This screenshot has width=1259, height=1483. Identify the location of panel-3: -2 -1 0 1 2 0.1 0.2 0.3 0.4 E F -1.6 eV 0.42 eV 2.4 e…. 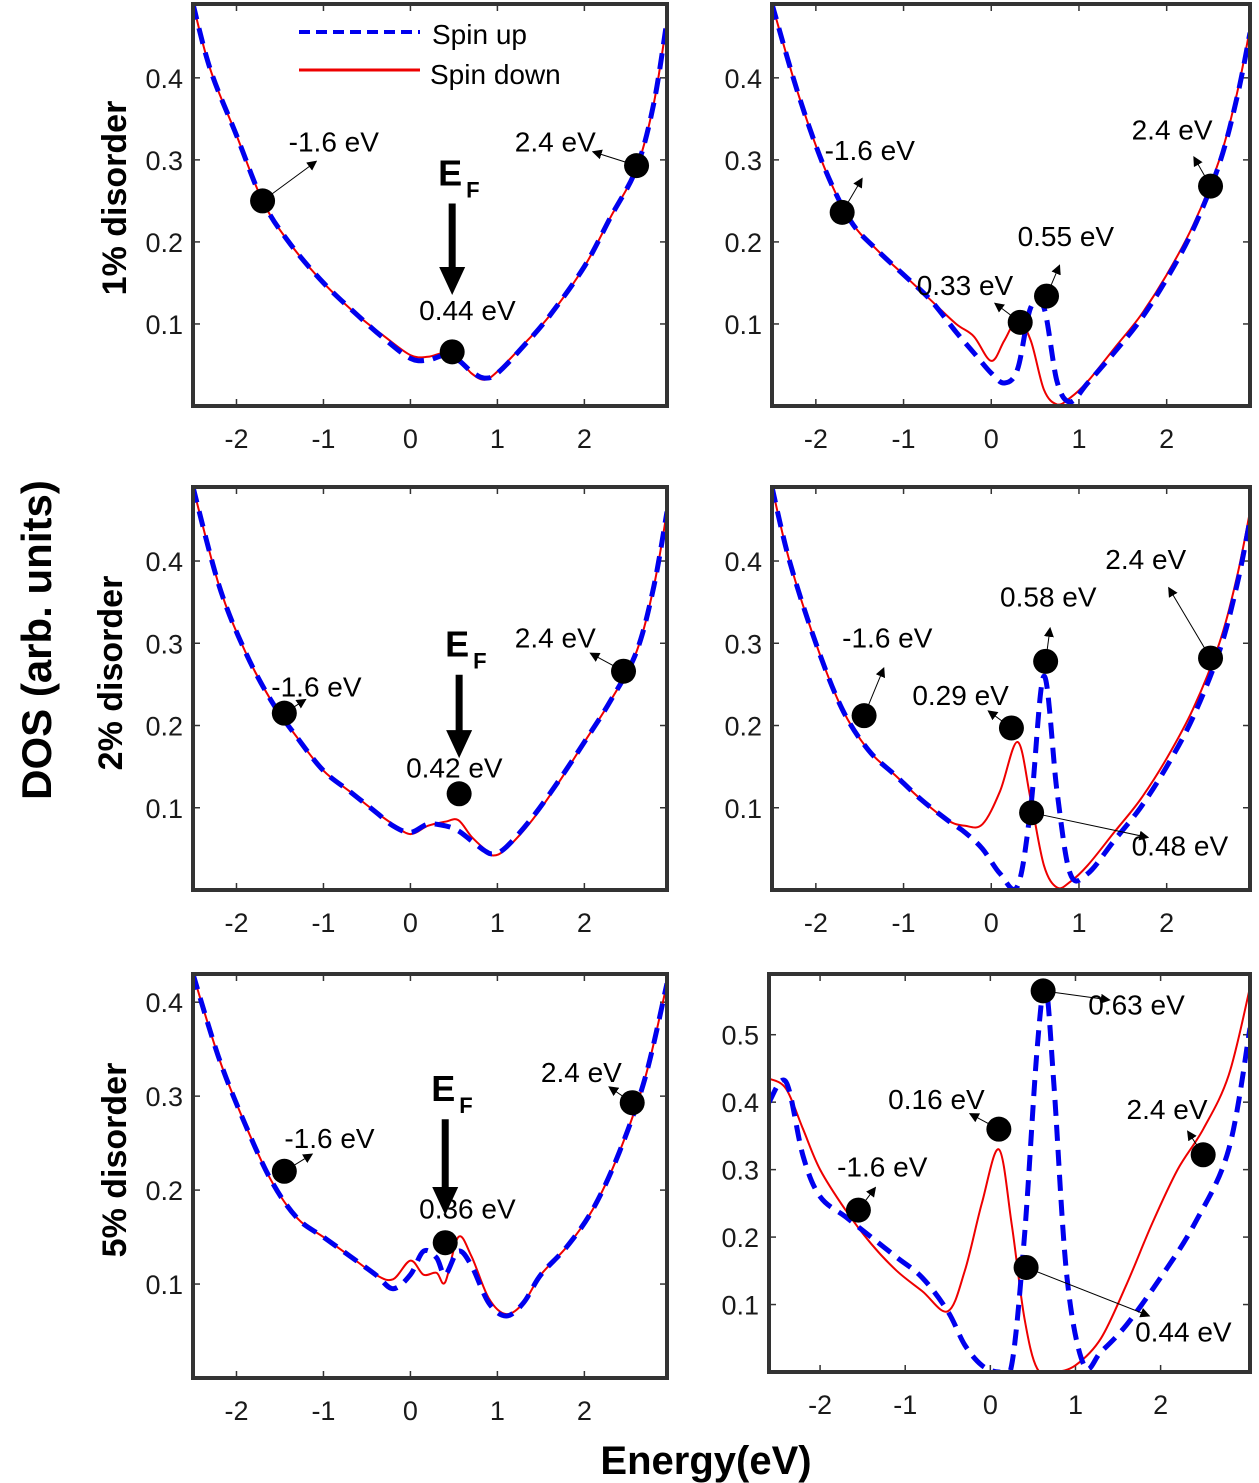
(407, 711).